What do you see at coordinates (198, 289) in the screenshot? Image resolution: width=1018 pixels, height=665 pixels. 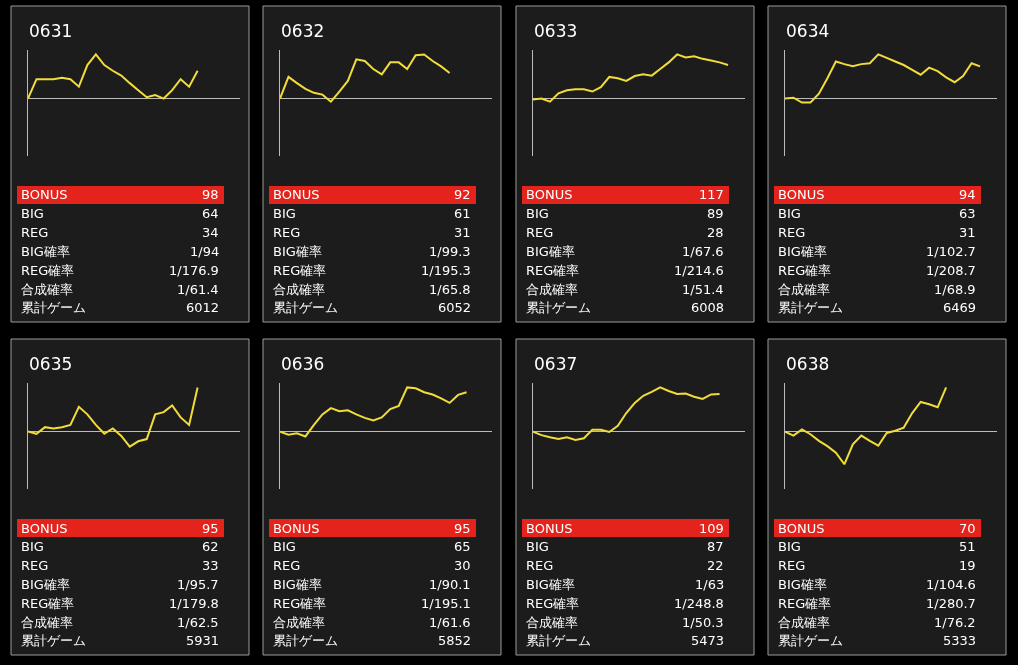 I see `text: 1/61.4` at bounding box center [198, 289].